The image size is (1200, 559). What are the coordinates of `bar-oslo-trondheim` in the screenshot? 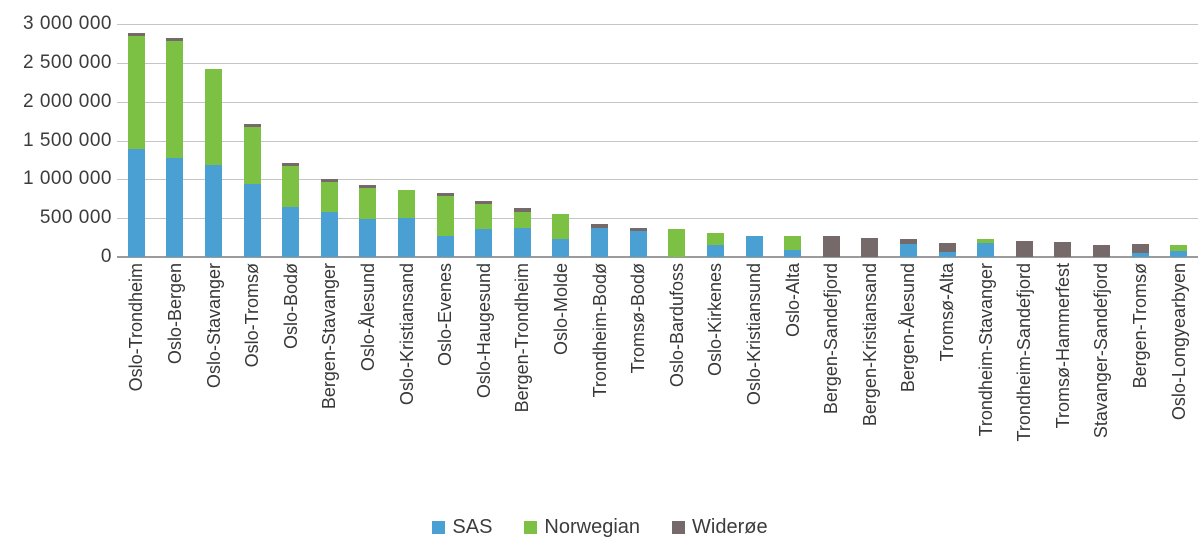 It's located at (136, 144).